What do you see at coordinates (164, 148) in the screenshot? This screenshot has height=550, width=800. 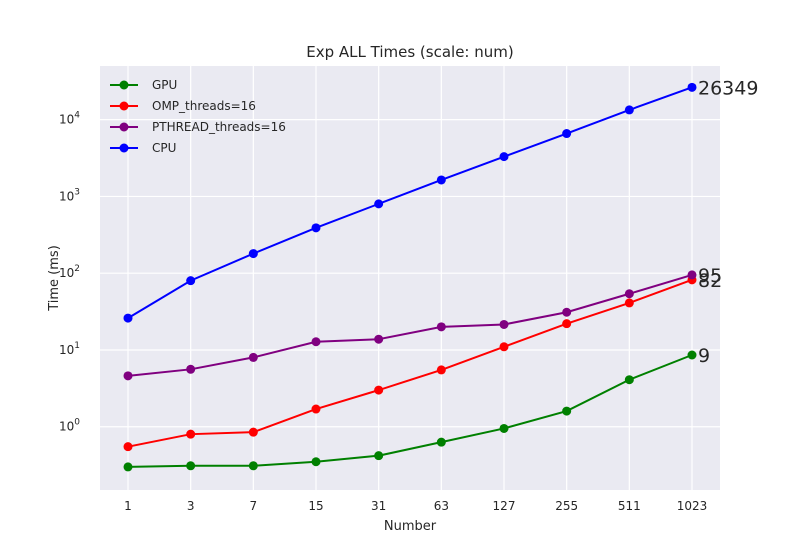 I see `legend-label: CPU` at bounding box center [164, 148].